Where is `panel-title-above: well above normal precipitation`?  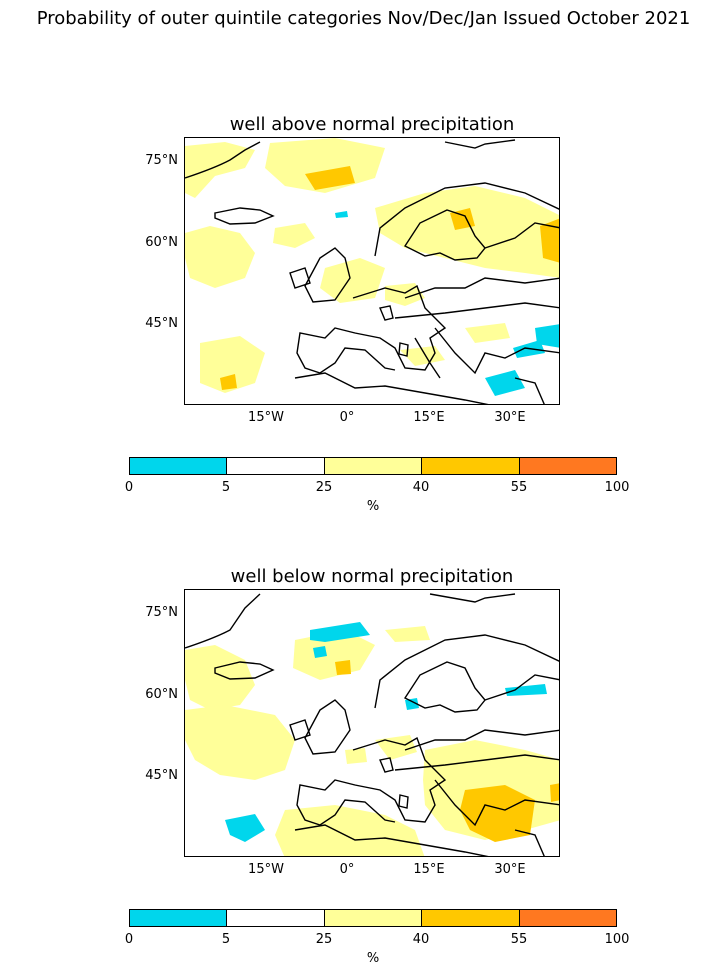 panel-title-above: well above normal precipitation is located at coordinates (372, 124).